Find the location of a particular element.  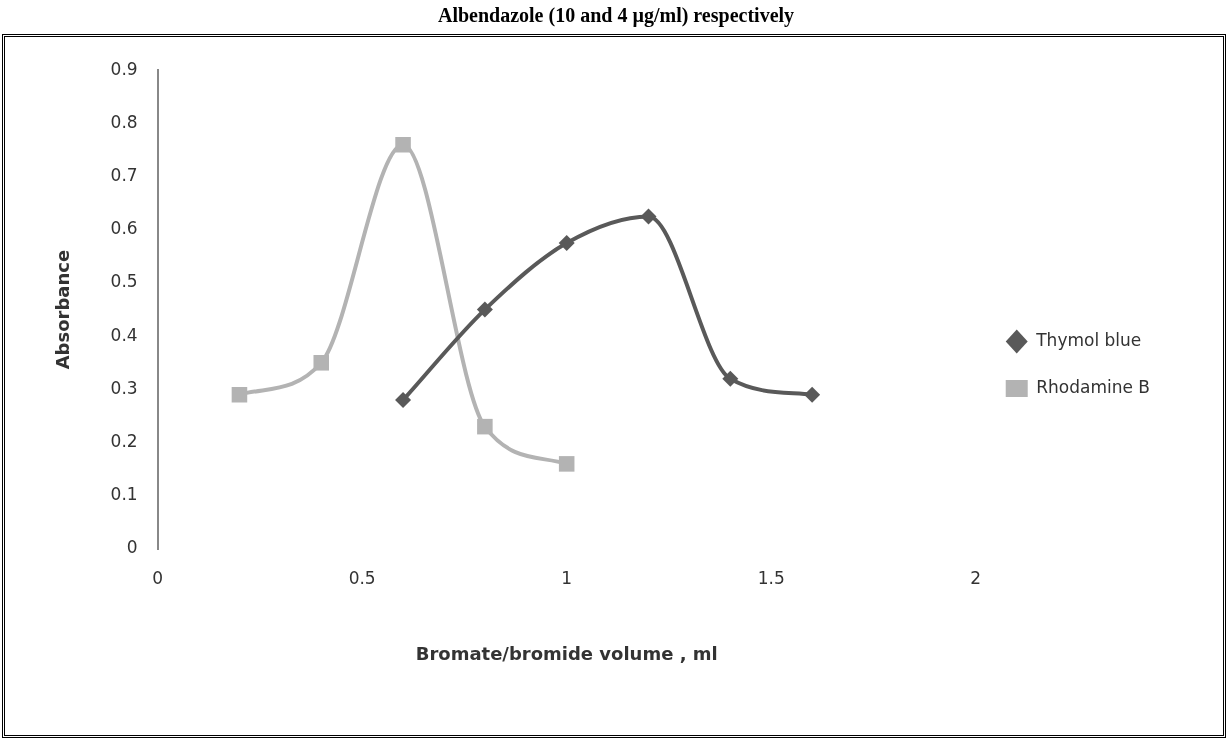

chart-title: Albendazole (10 and 4 µg/ml) respectively is located at coordinates (616, 15).